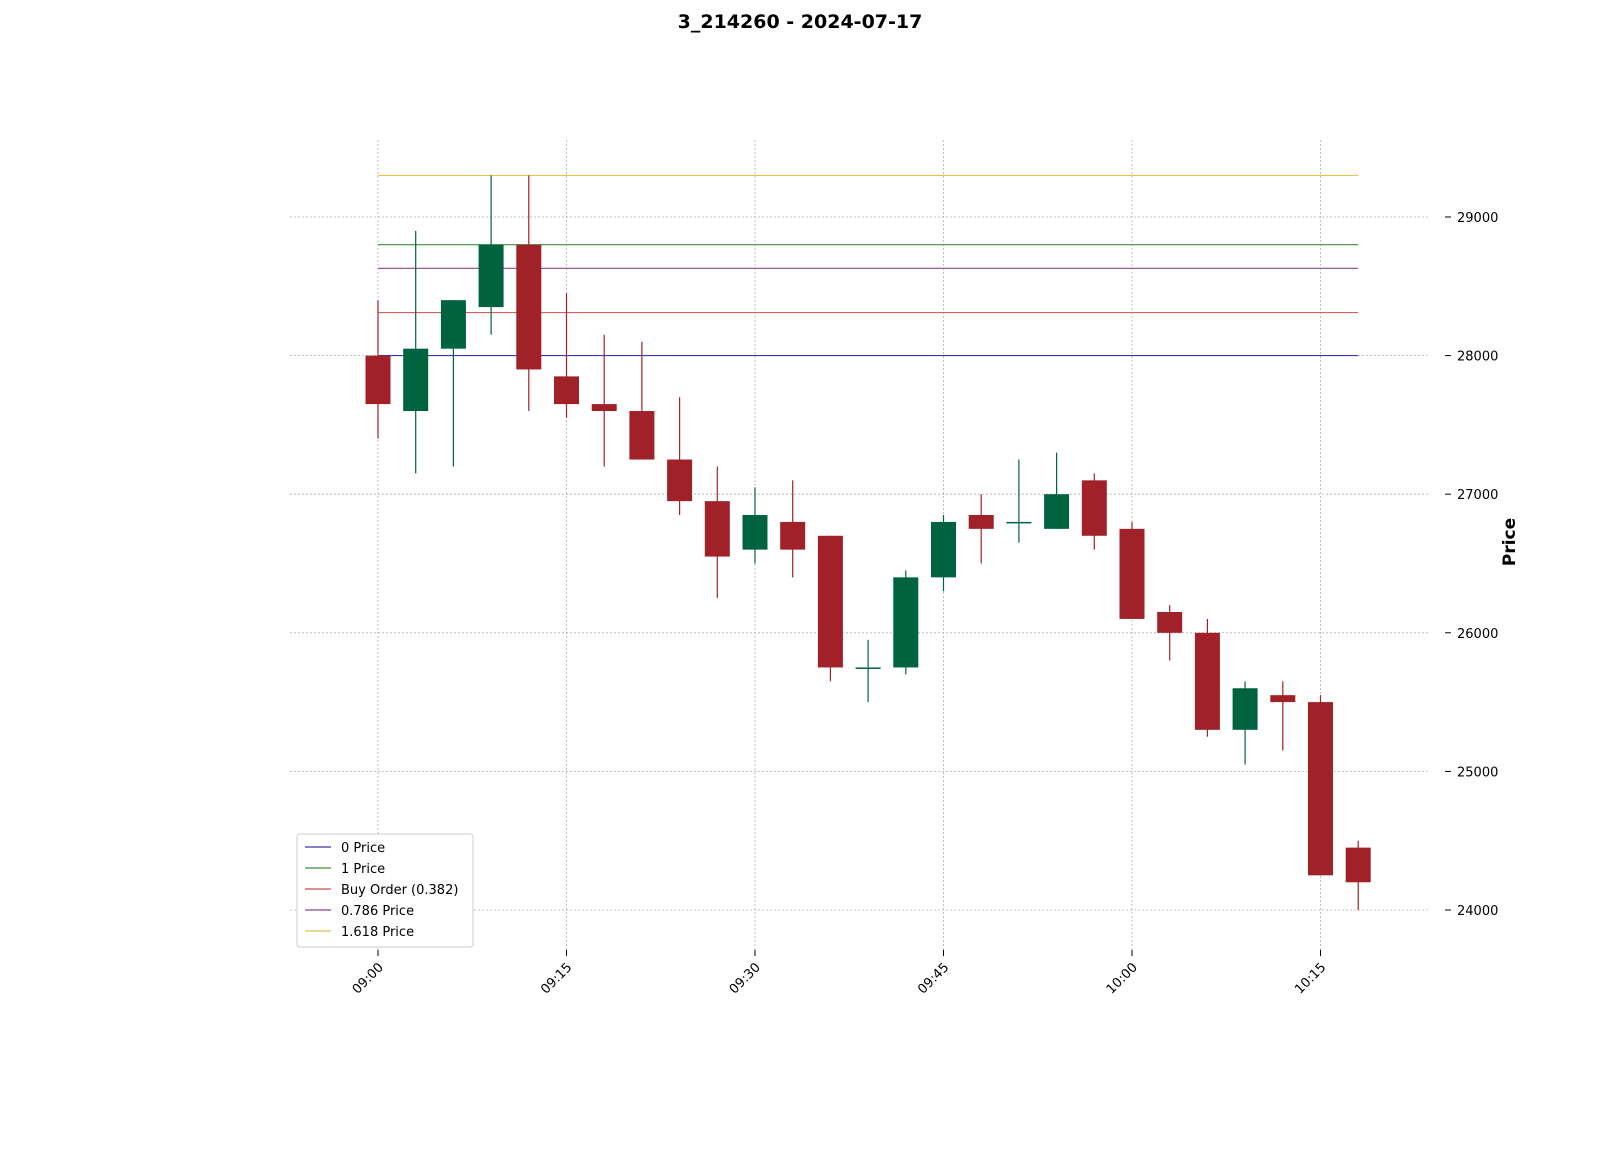 This screenshot has width=1600, height=1150. Describe the element at coordinates (800, 22) in the screenshot. I see `chart-title: 3_214260 - 2024-07-17` at that location.